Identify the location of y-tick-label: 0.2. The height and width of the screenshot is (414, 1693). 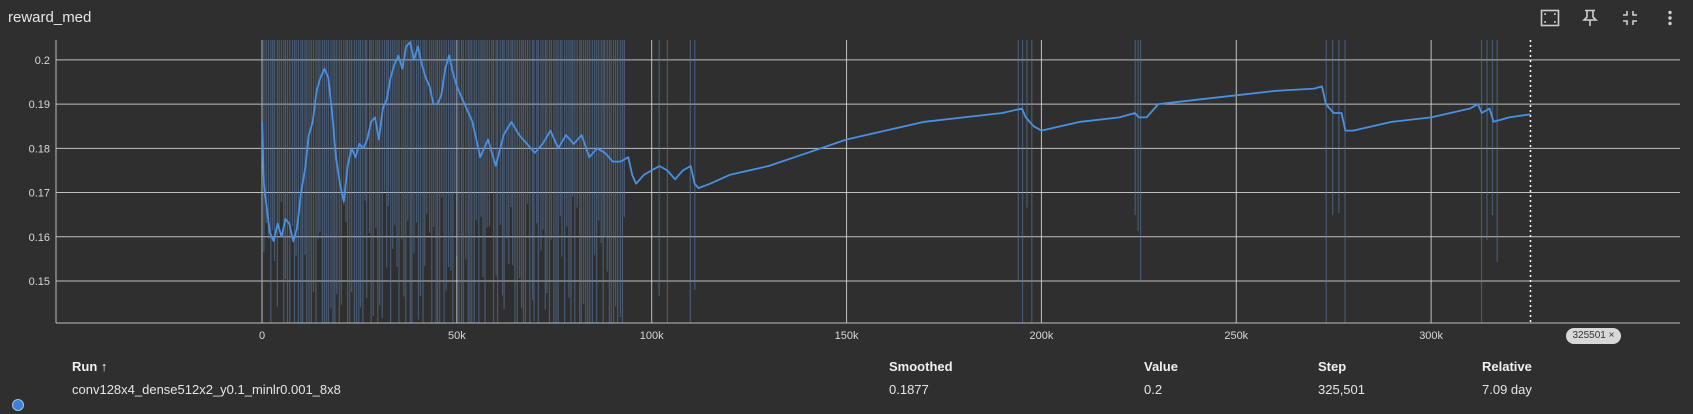
(42, 61).